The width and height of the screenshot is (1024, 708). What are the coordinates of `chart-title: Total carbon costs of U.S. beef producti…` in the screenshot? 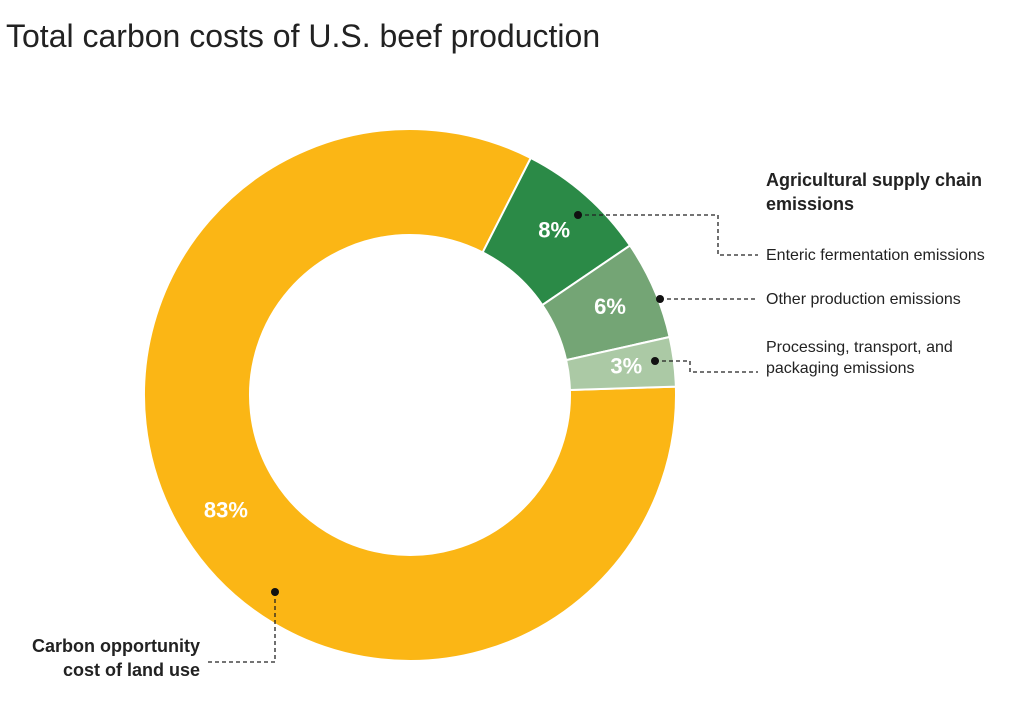 It's located at (303, 36).